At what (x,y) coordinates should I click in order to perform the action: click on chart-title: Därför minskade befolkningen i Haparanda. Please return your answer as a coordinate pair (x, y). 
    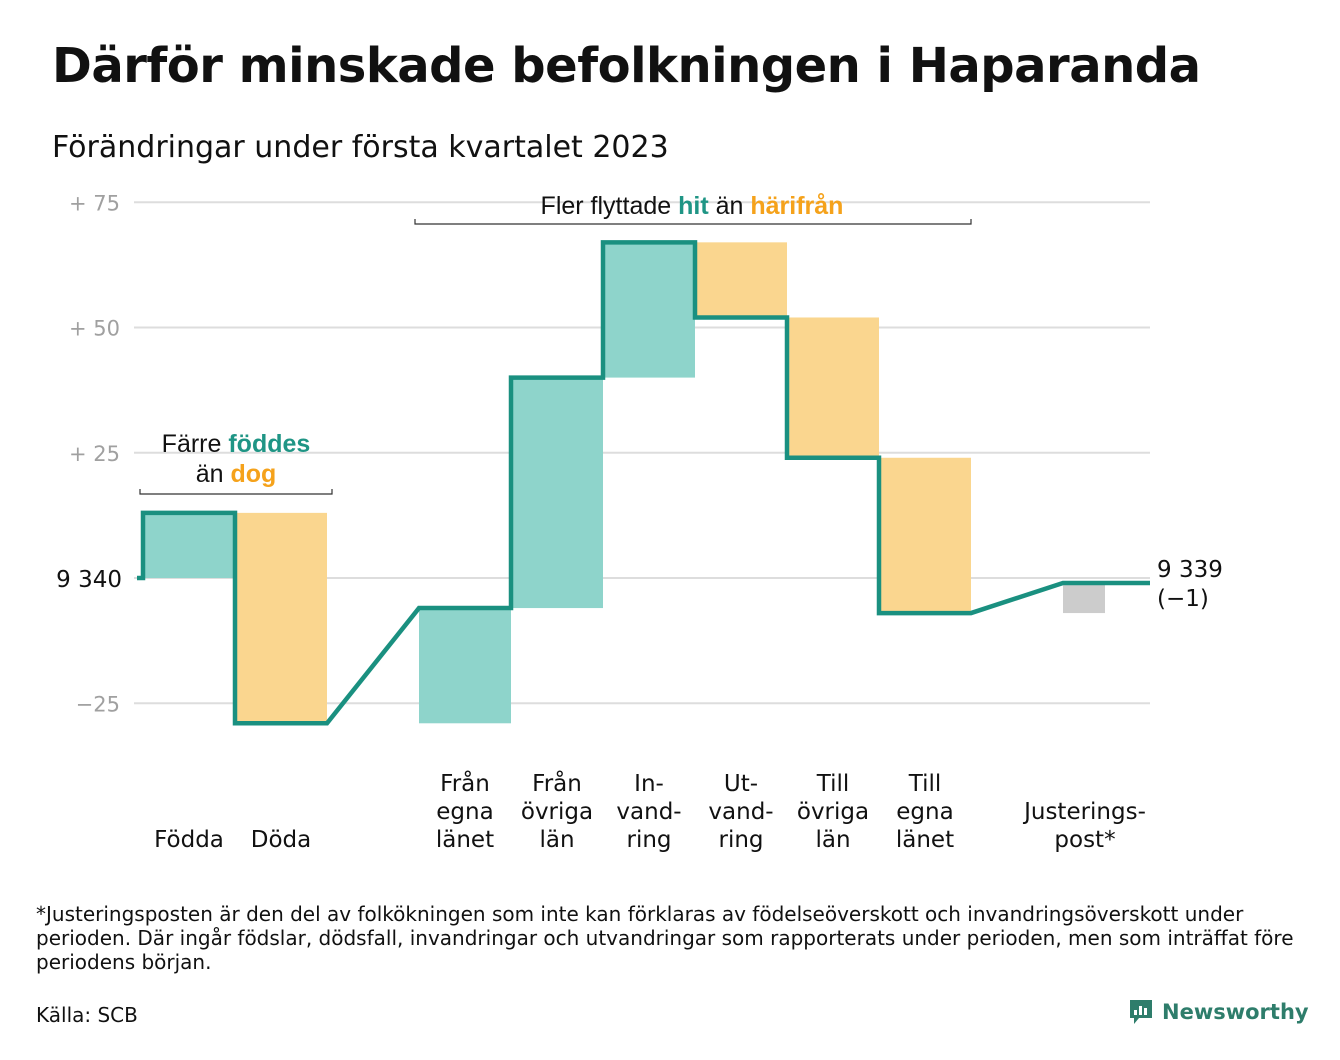
    Looking at the image, I should click on (626, 66).